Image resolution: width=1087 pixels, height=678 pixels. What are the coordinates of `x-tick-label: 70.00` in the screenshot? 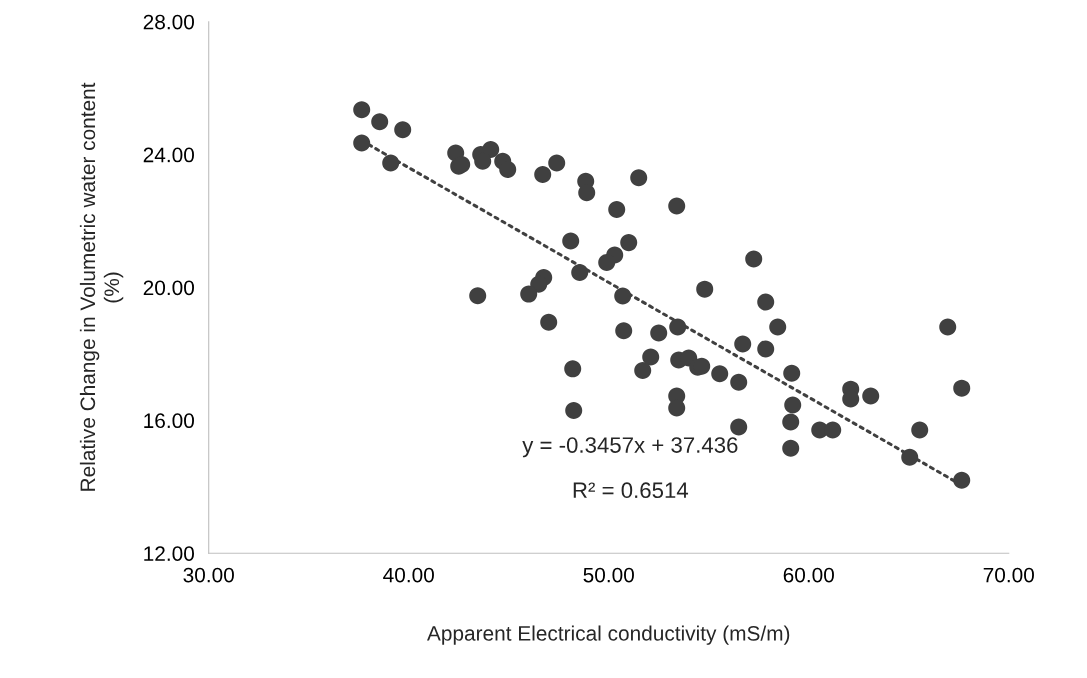 It's located at (1008, 575).